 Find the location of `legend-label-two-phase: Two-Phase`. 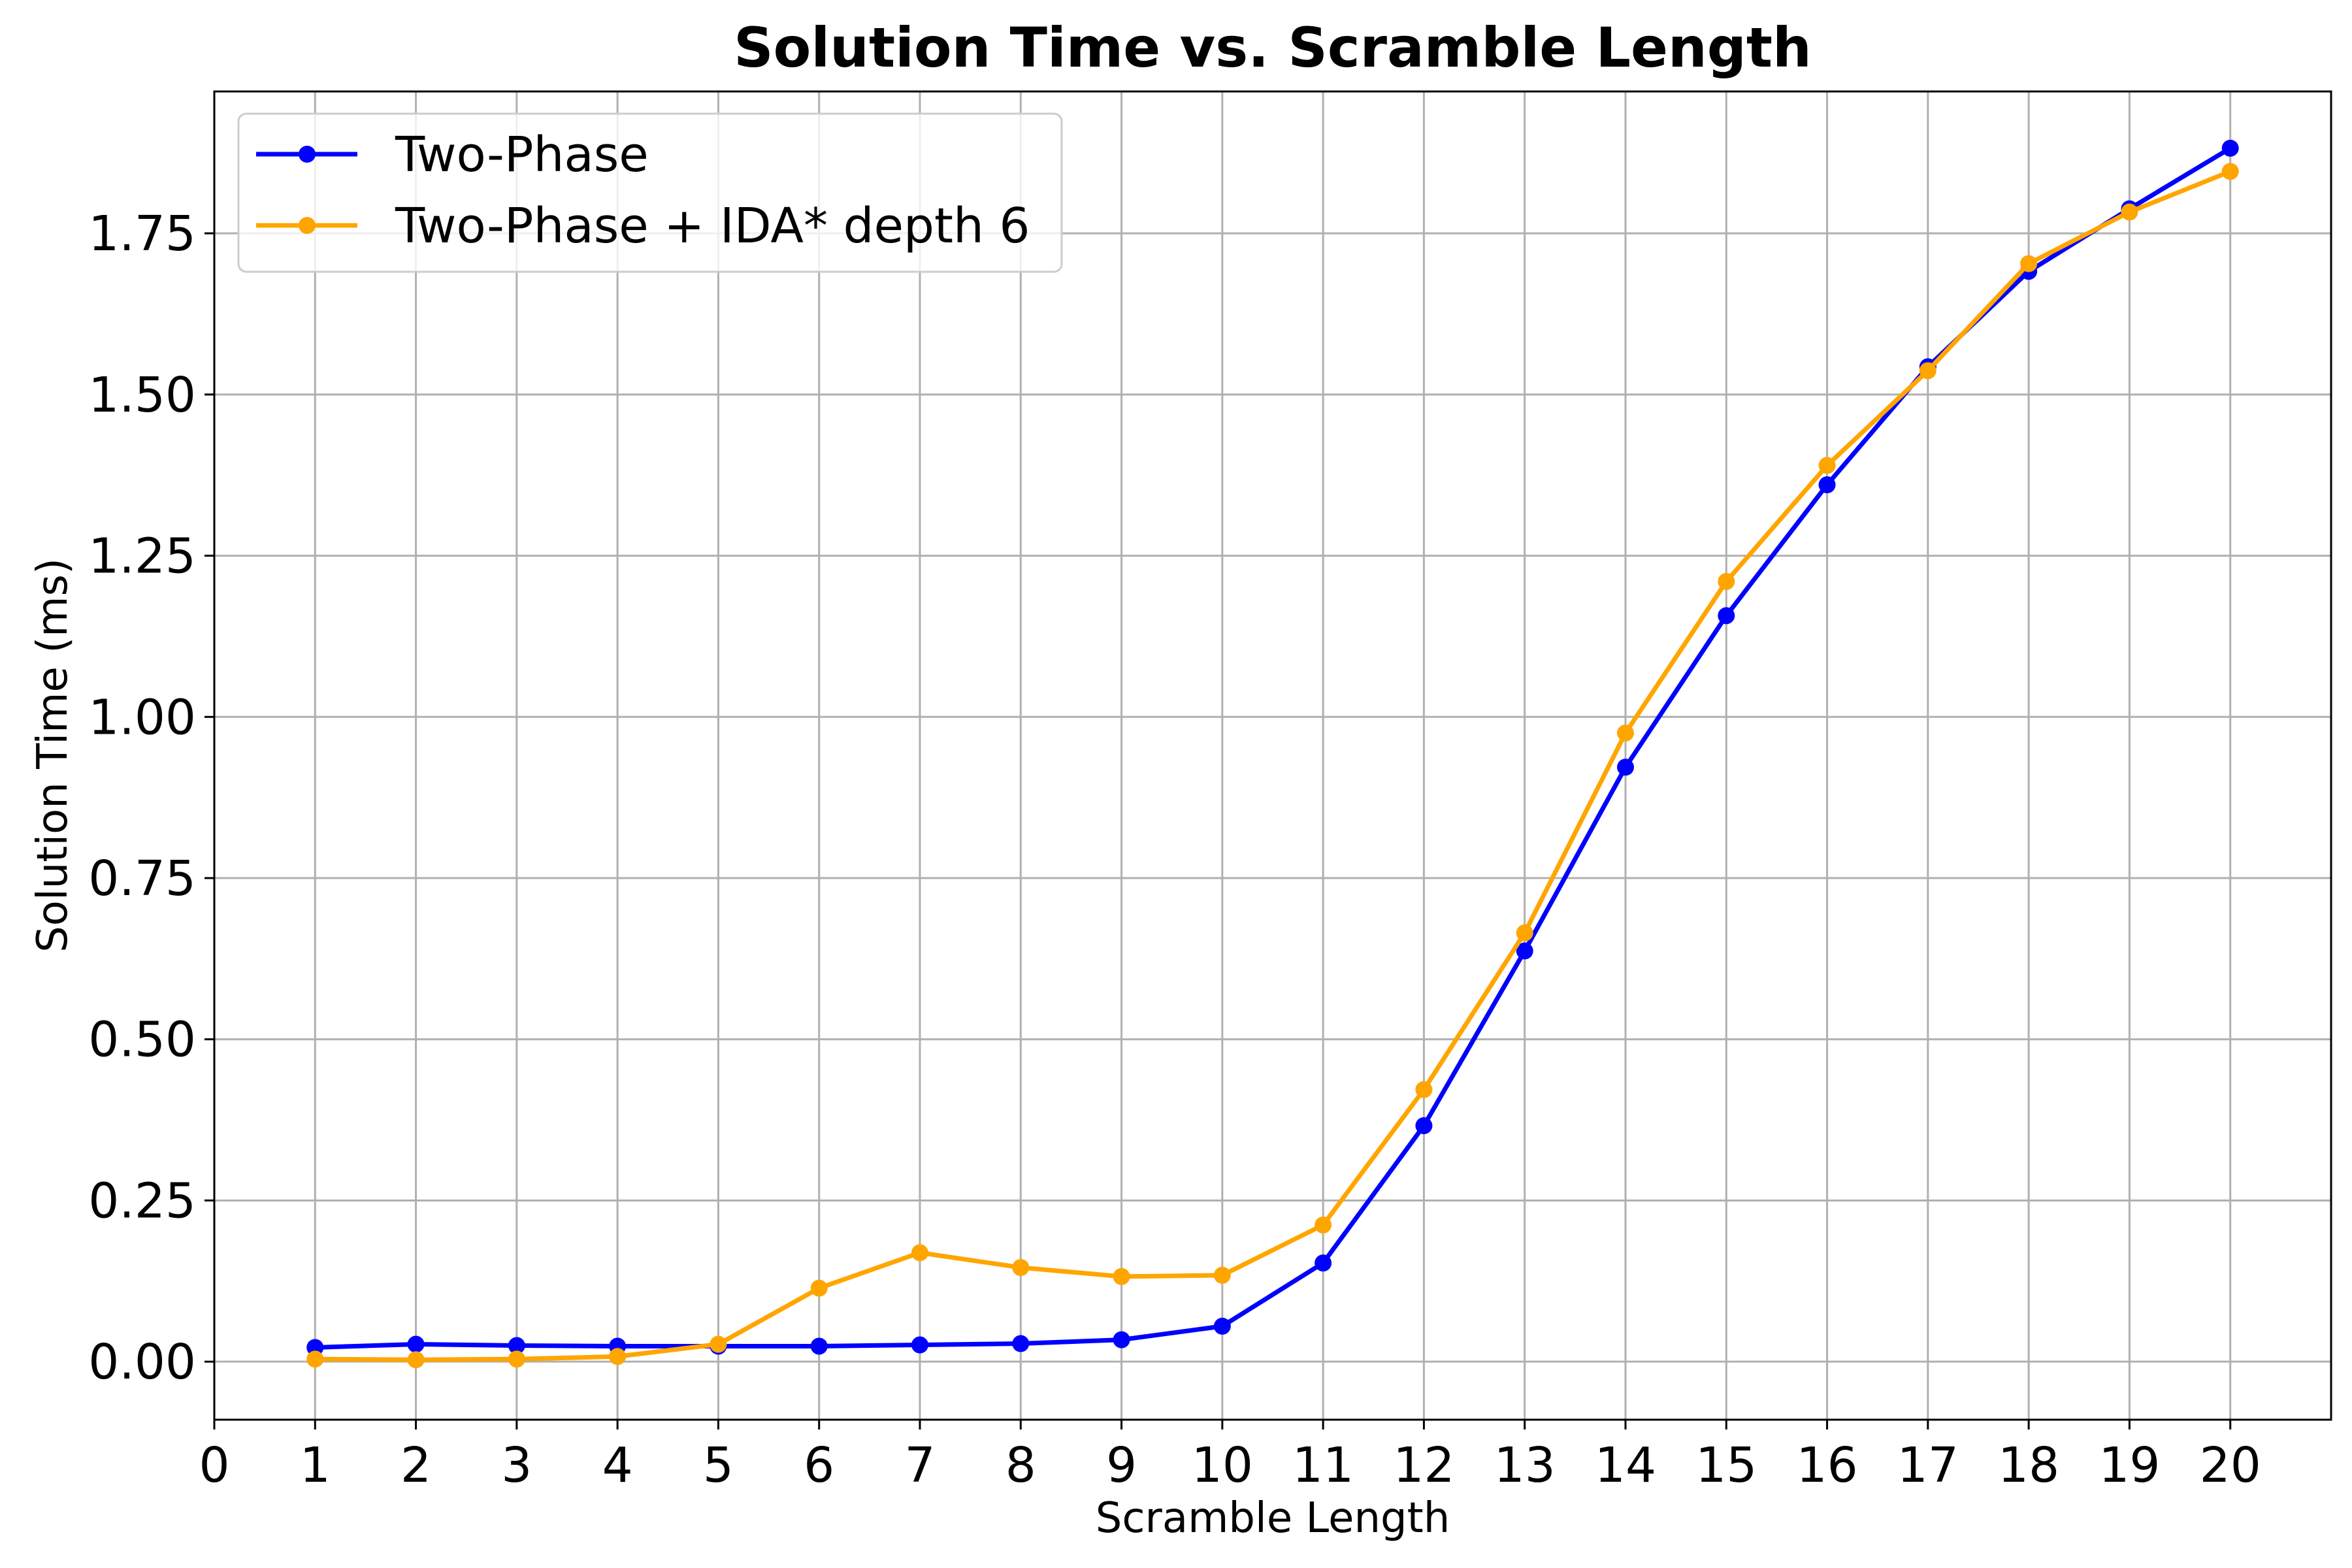

legend-label-two-phase: Two-Phase is located at coordinates (522, 155).